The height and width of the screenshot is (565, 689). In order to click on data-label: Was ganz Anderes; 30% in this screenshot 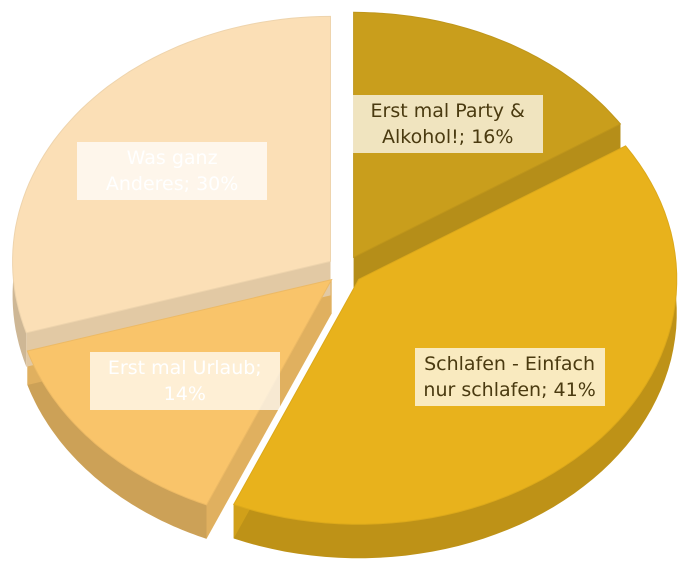, I will do `click(172, 171)`.